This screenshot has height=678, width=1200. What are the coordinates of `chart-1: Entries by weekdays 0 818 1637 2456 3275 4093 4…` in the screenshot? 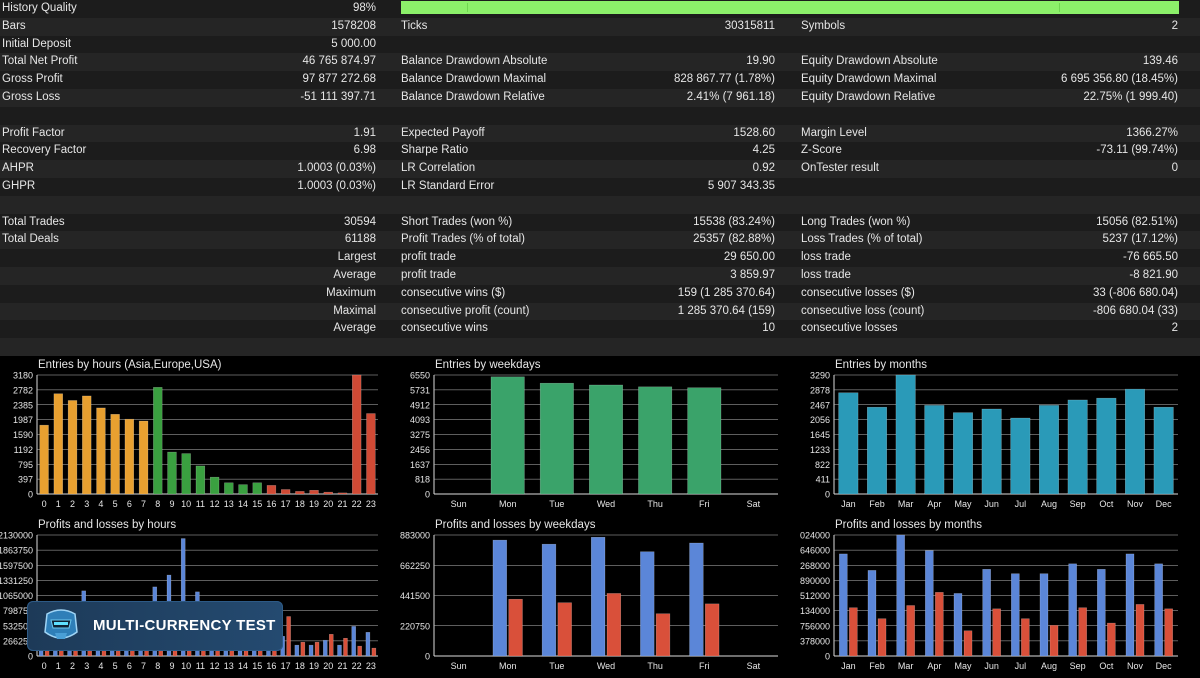 It's located at (590, 435).